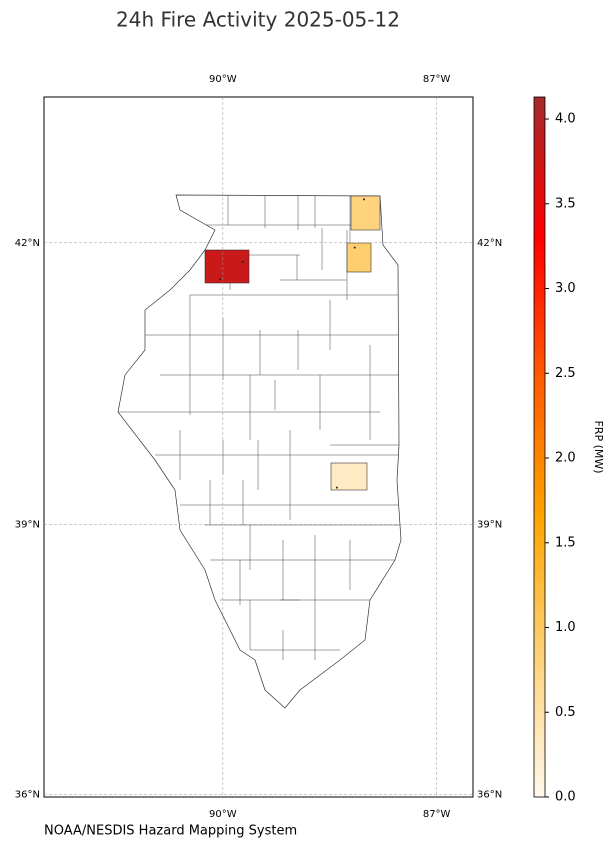 Image resolution: width=615 pixels, height=853 pixels. Describe the element at coordinates (565, 119) in the screenshot. I see `colorbar-tick-label: 4.0` at that location.